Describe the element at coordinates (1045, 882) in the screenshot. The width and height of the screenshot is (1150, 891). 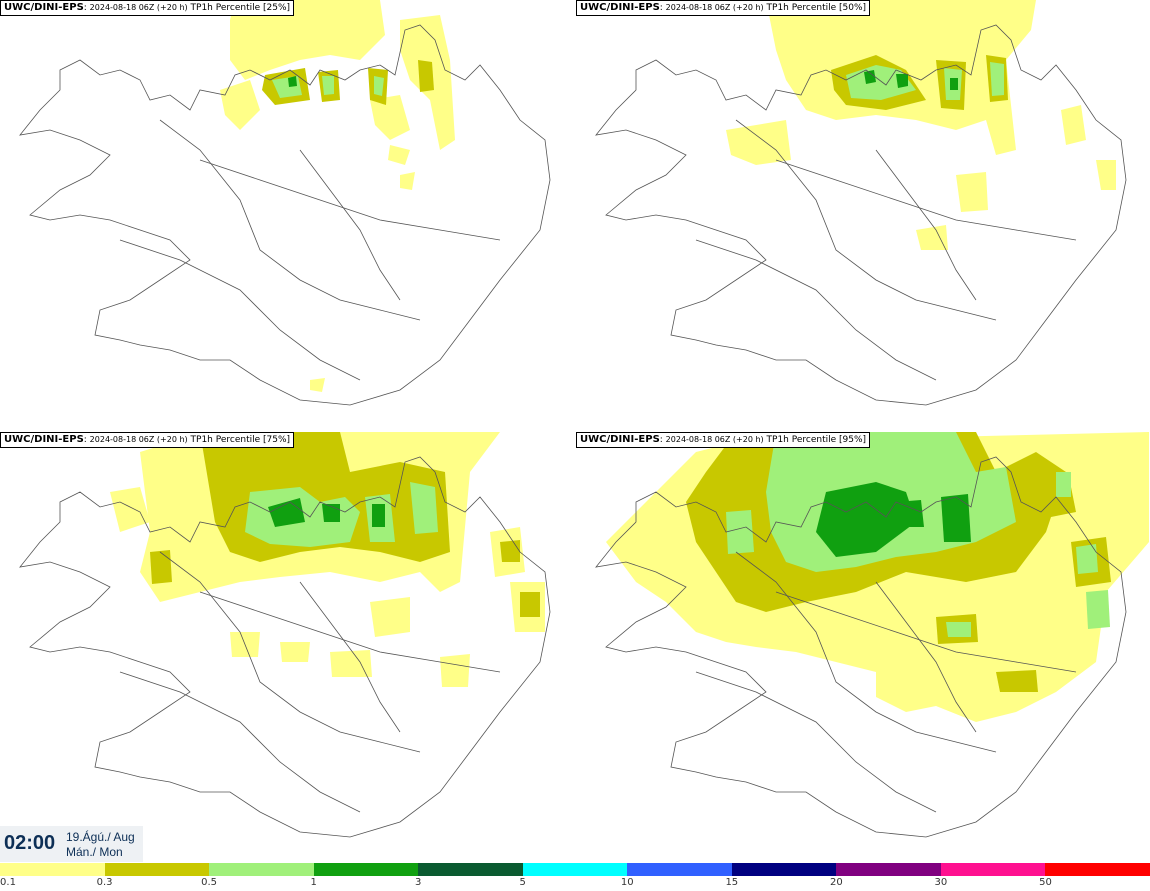
I see `colorbar-tick-label: 50` at that location.